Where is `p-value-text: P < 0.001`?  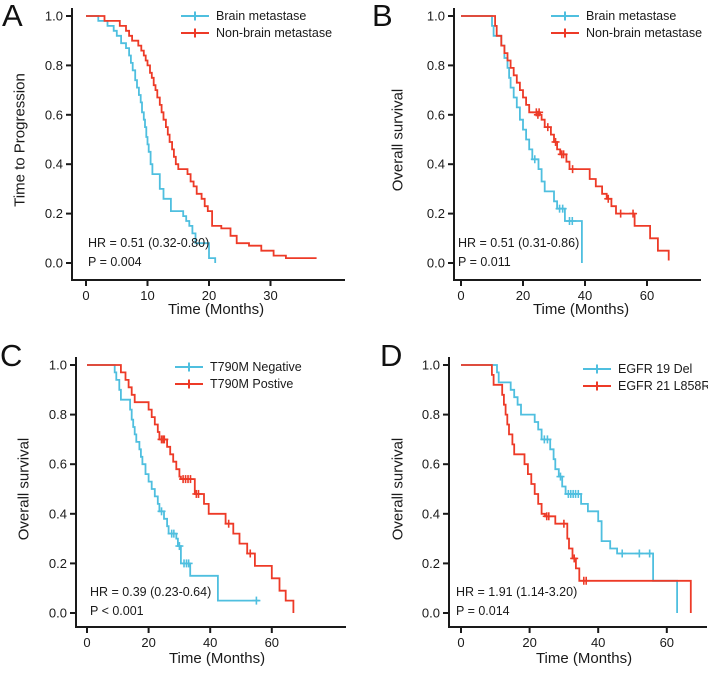 p-value-text: P < 0.001 is located at coordinates (117, 611).